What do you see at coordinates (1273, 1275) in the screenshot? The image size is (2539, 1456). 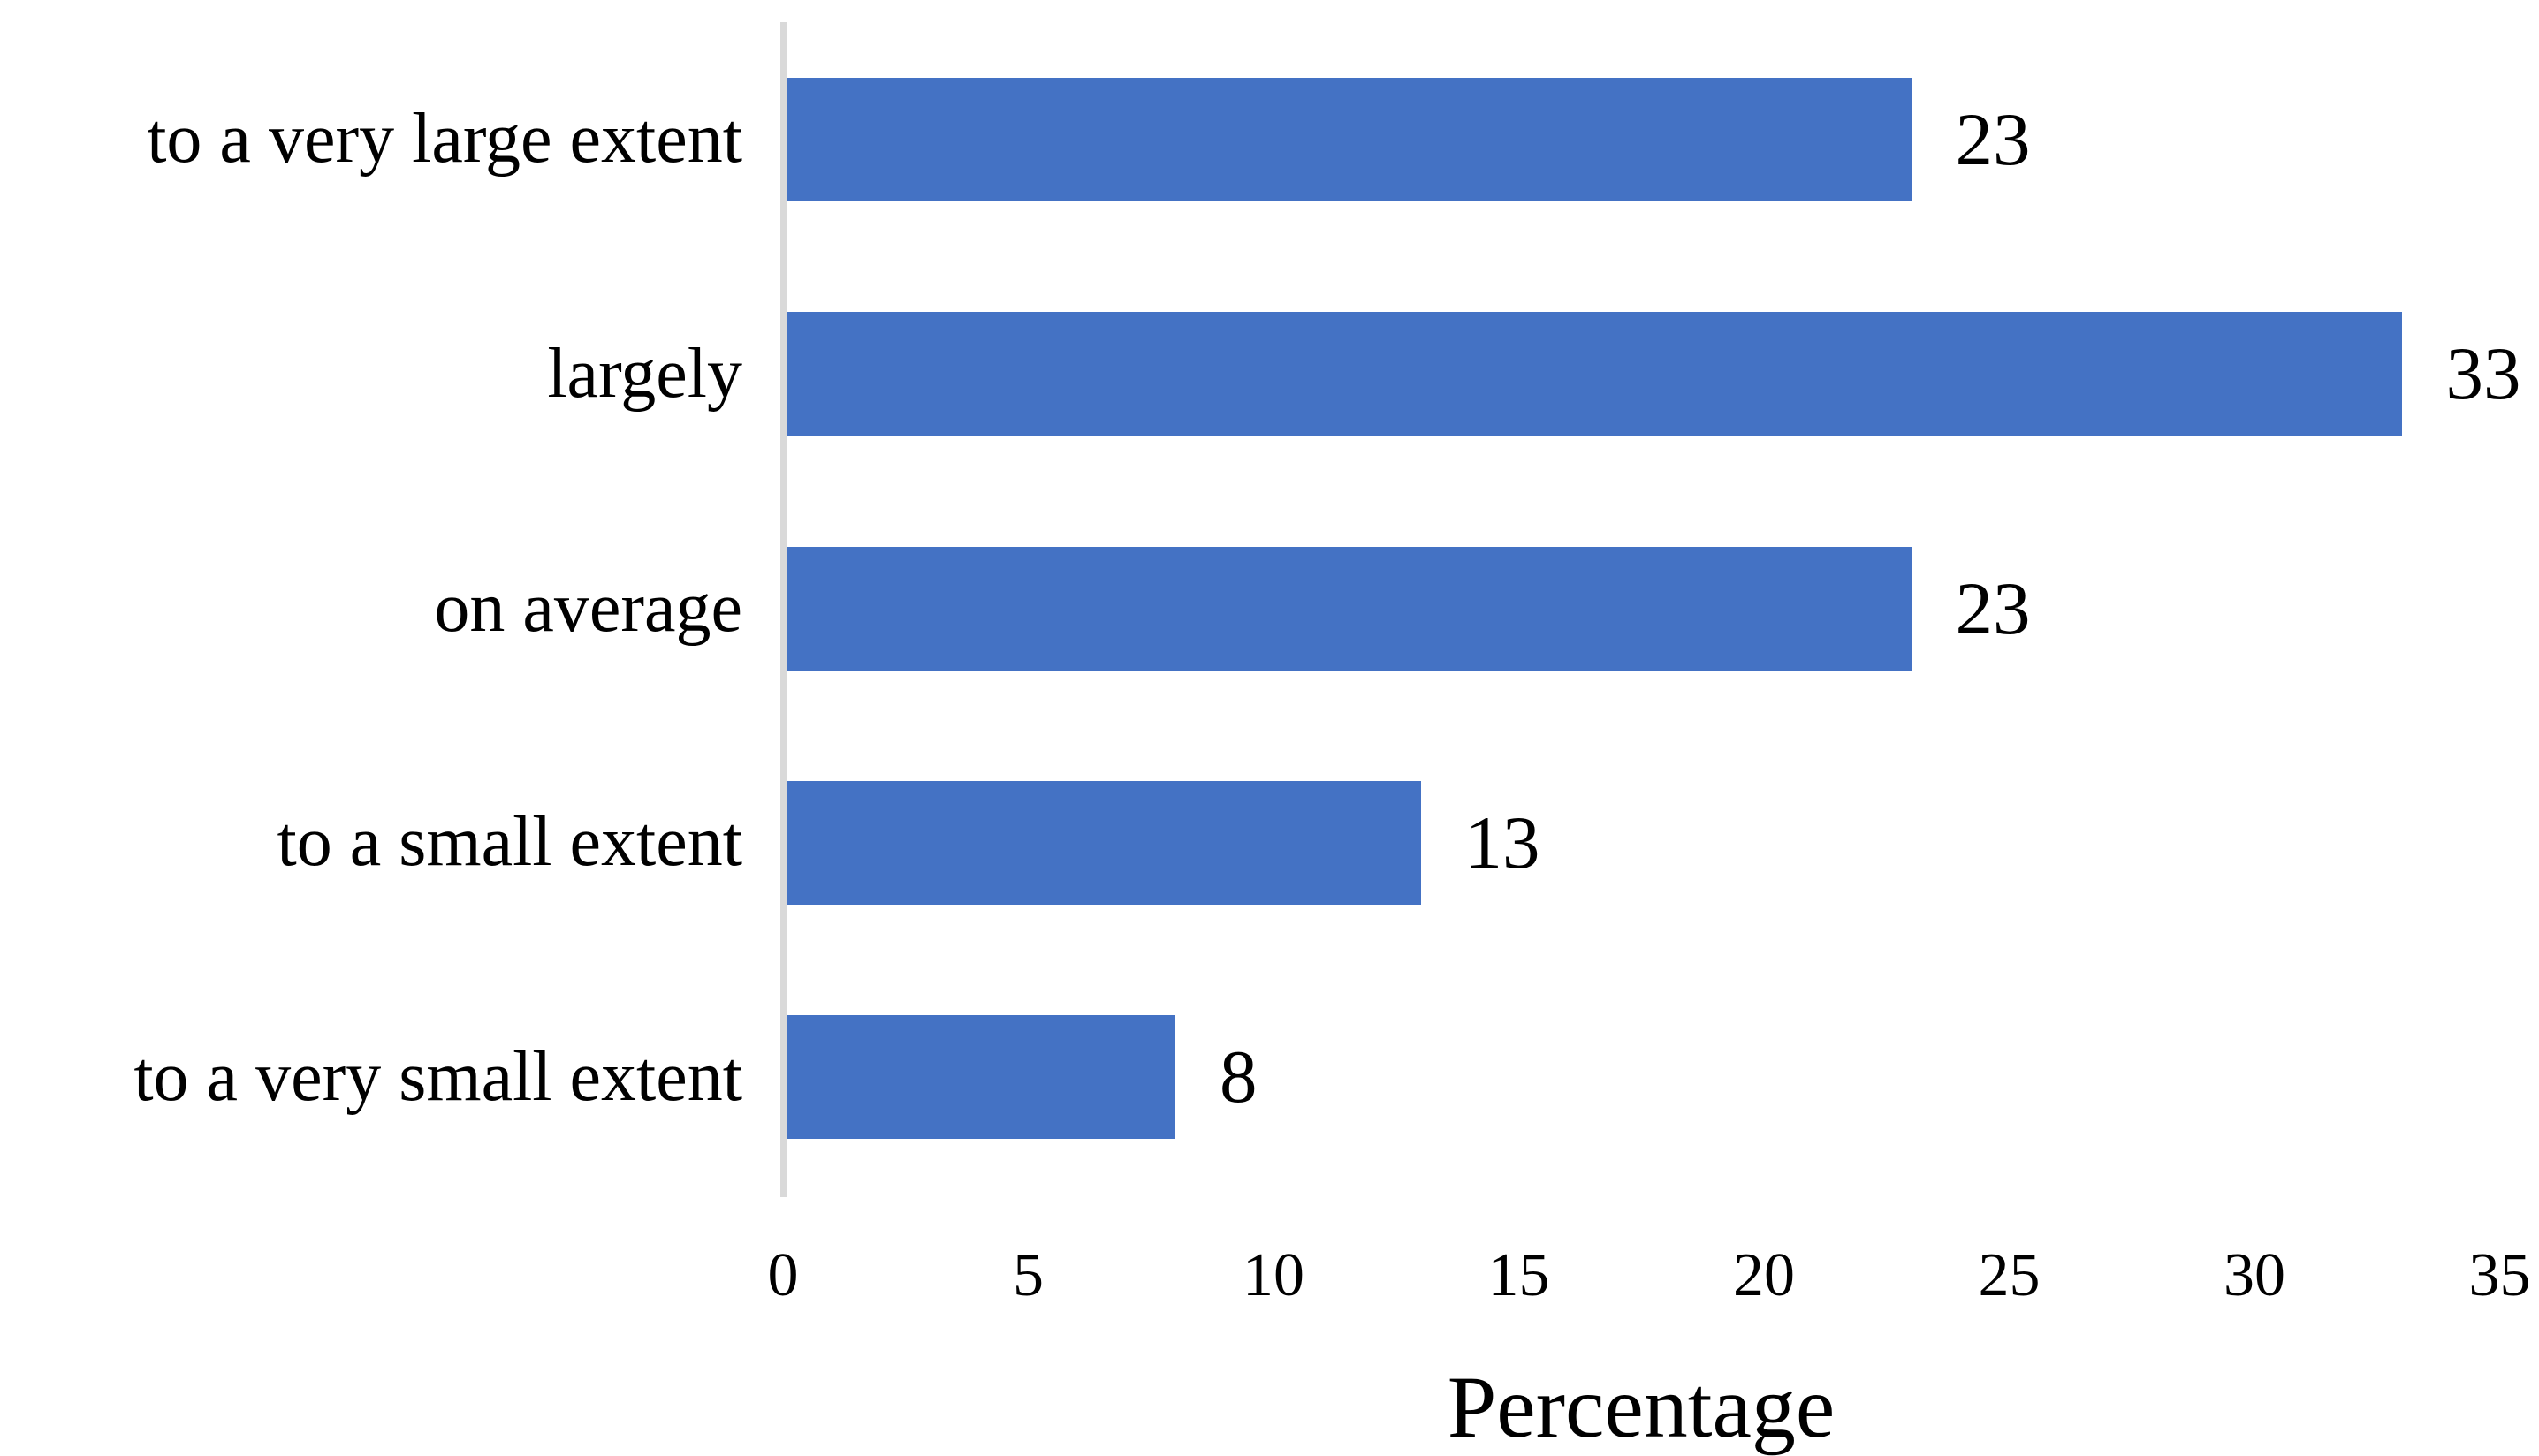 I see `x-tick-label: 10` at bounding box center [1273, 1275].